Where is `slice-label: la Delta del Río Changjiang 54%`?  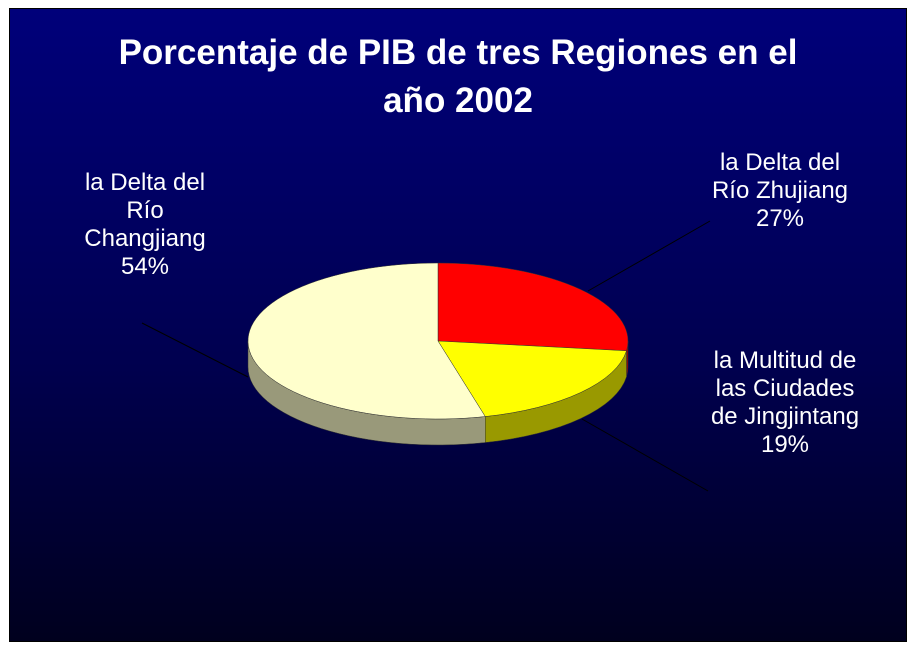 slice-label: la Delta del Río Changjiang 54% is located at coordinates (145, 225).